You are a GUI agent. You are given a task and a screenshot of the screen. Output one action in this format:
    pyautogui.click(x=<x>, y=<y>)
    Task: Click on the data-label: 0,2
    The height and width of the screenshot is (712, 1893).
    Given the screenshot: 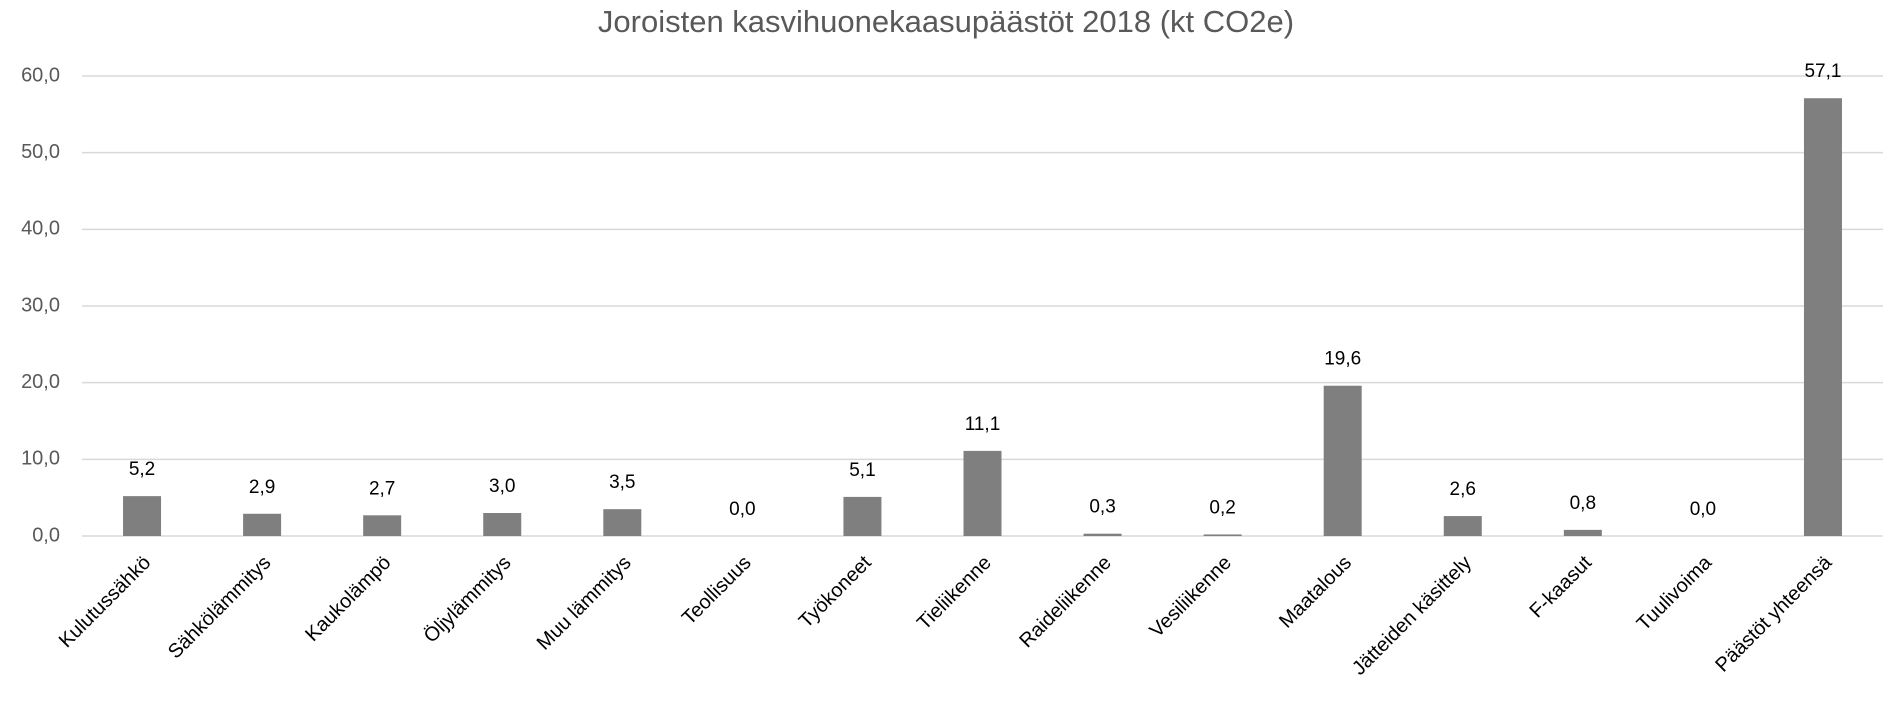 What is the action you would take?
    pyautogui.click(x=1222, y=507)
    